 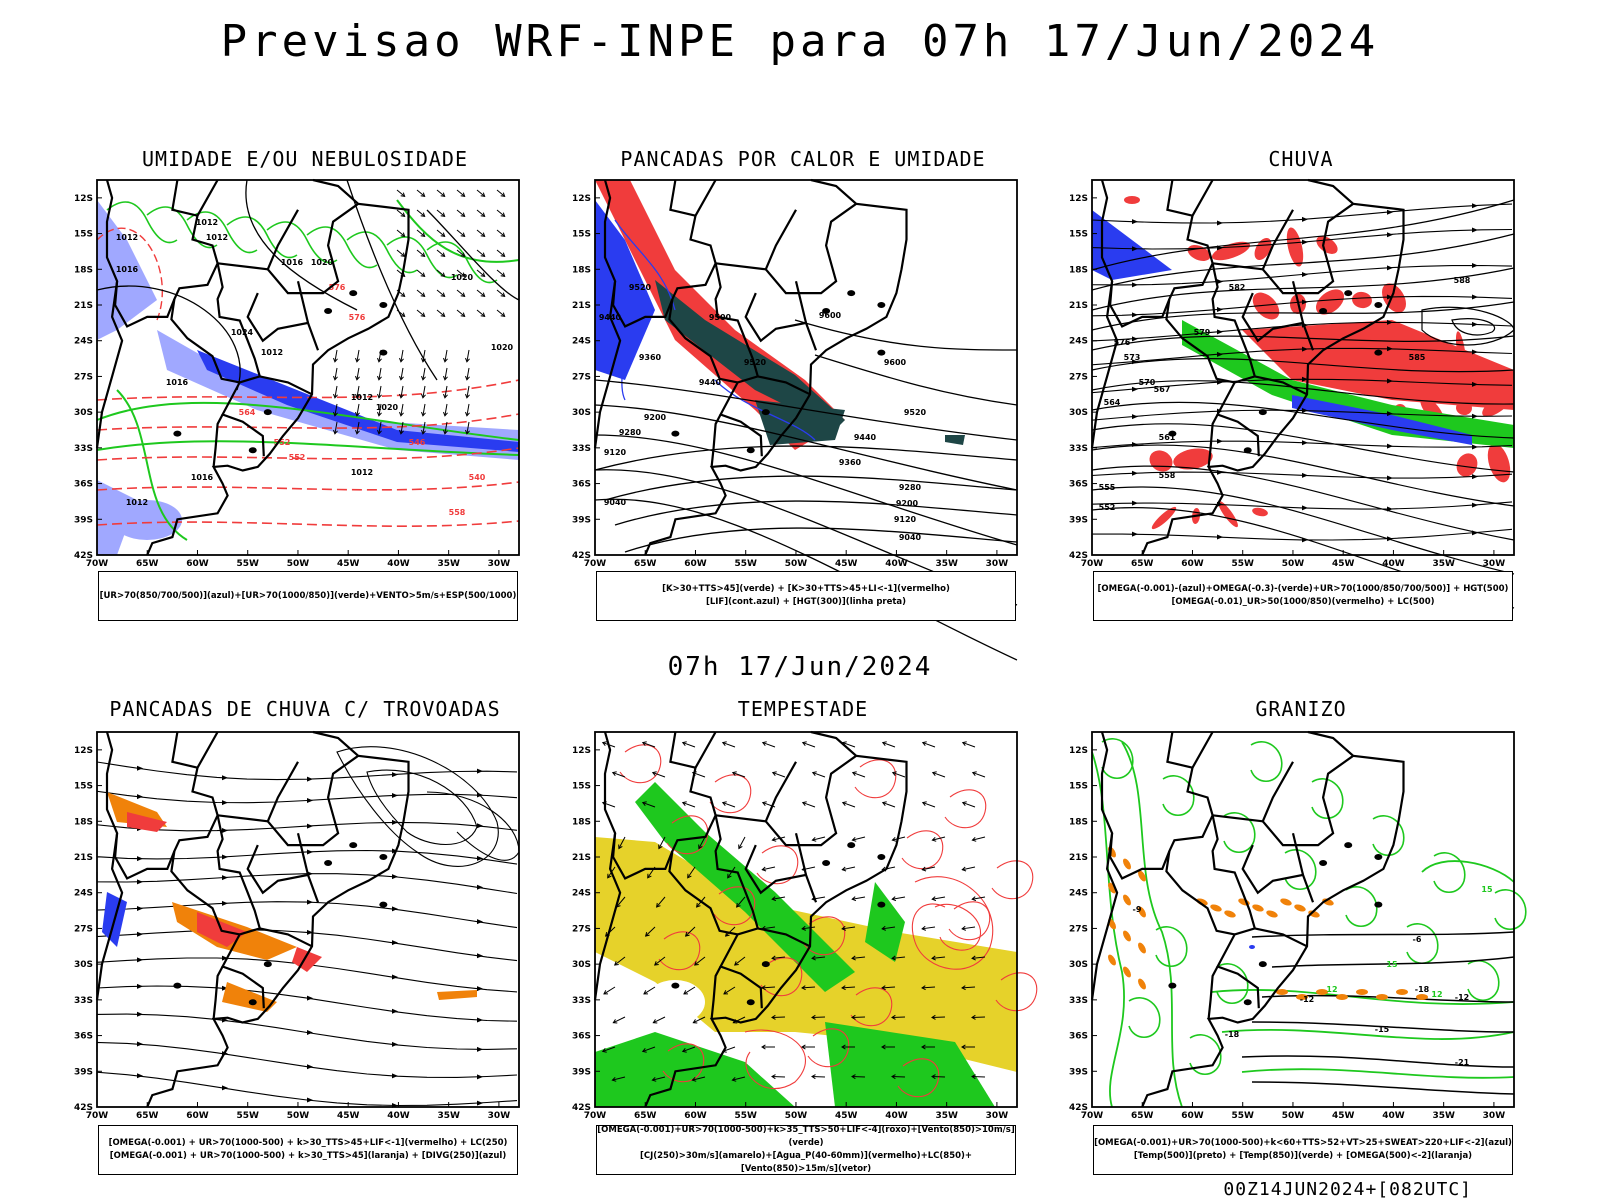 I want to click on wind-area, so click(x=885, y=922).